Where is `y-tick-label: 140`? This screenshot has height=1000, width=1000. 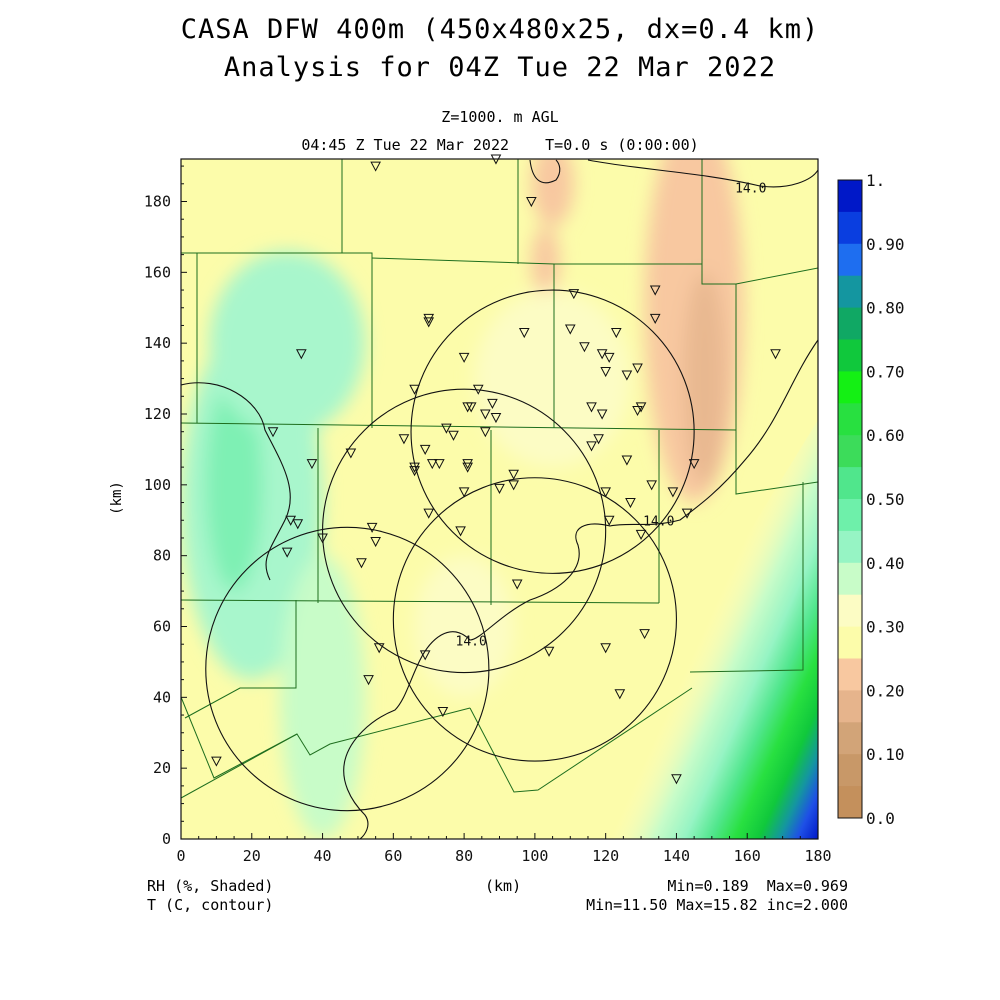
y-tick-label: 140 is located at coordinates (157, 343).